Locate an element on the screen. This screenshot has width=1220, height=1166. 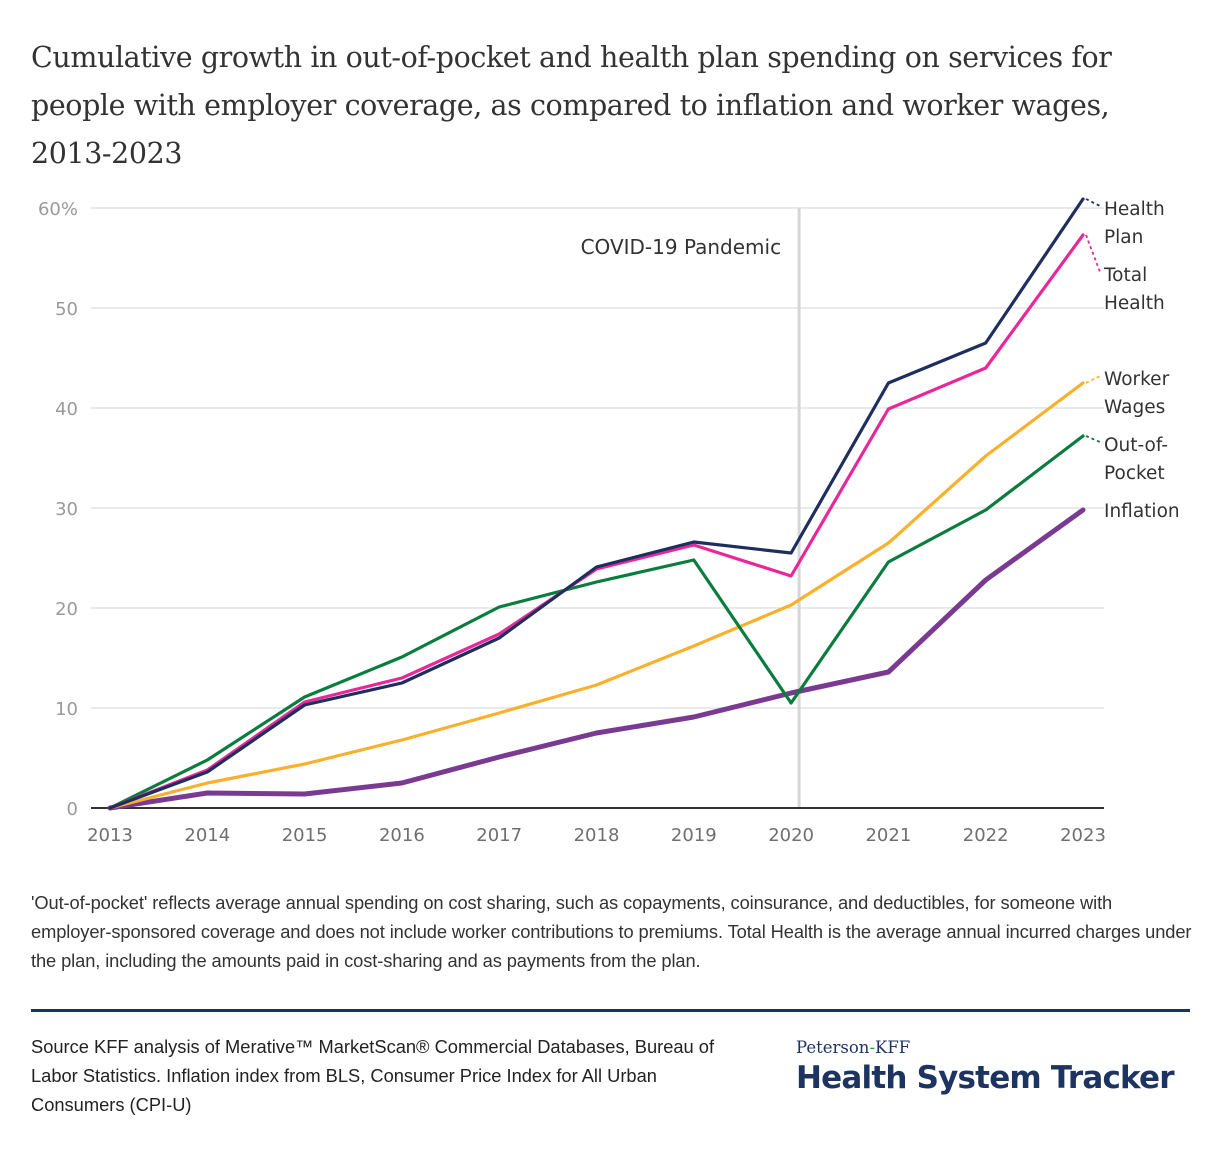
footer-divider is located at coordinates (610, 1010).